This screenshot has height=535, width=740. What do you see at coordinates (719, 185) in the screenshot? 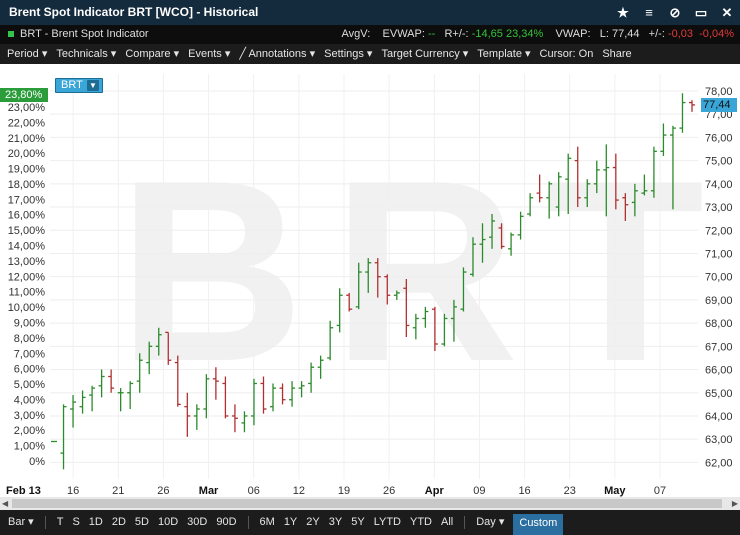
I see `right-axis-tick-label: 74,00` at bounding box center [719, 185].